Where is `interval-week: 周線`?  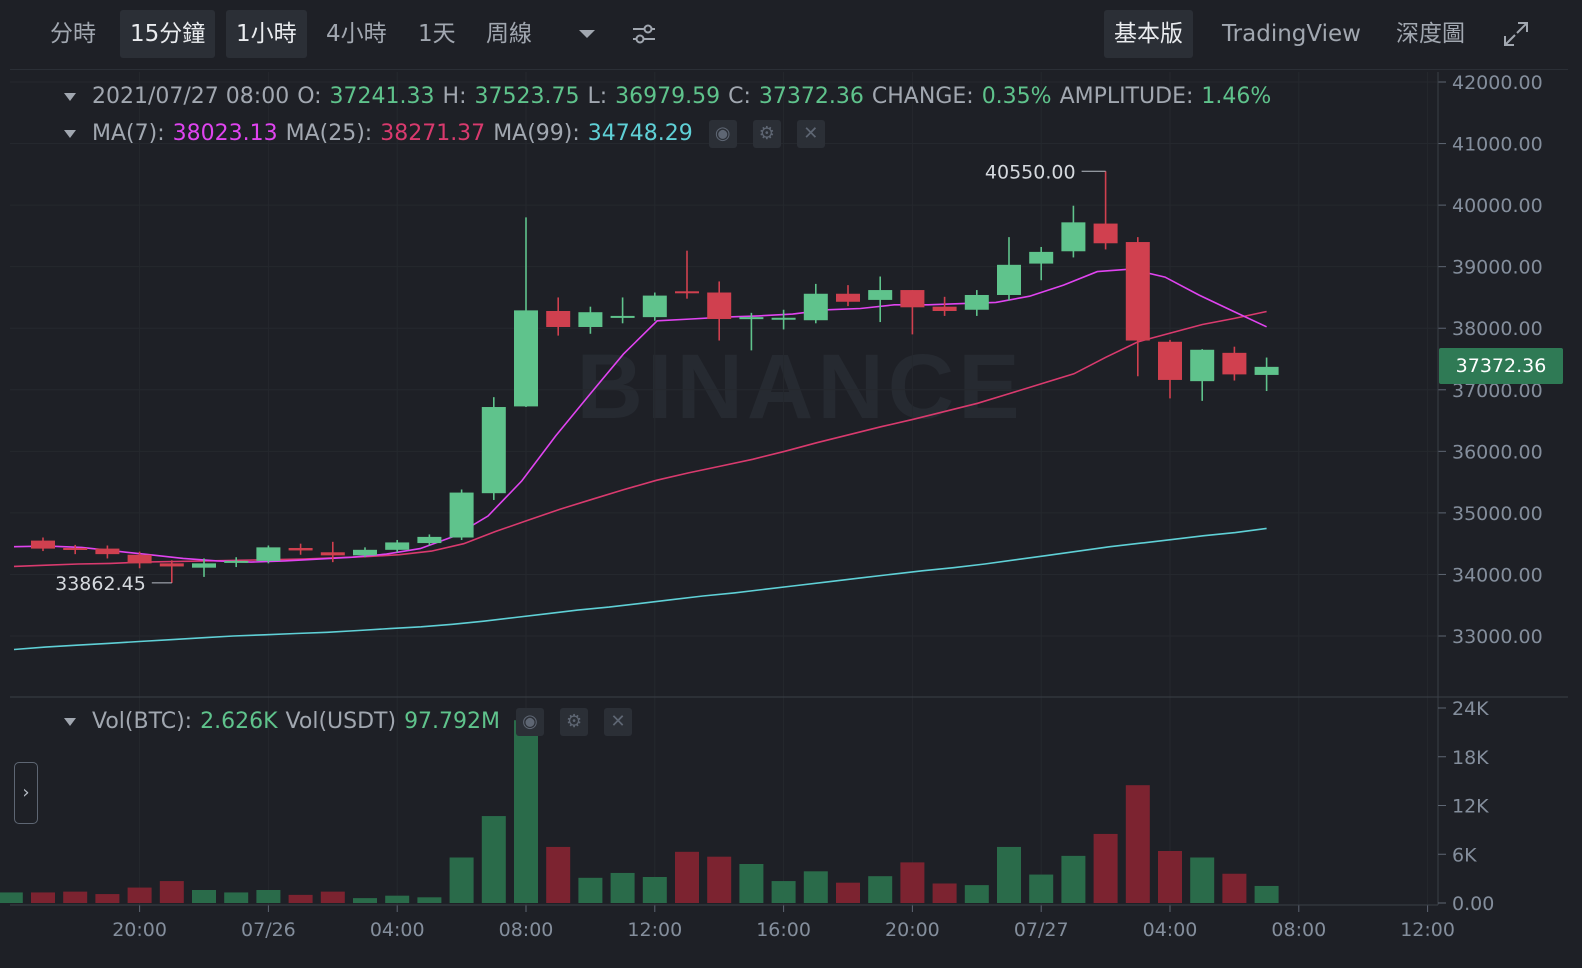 interval-week: 周線 is located at coordinates (509, 34).